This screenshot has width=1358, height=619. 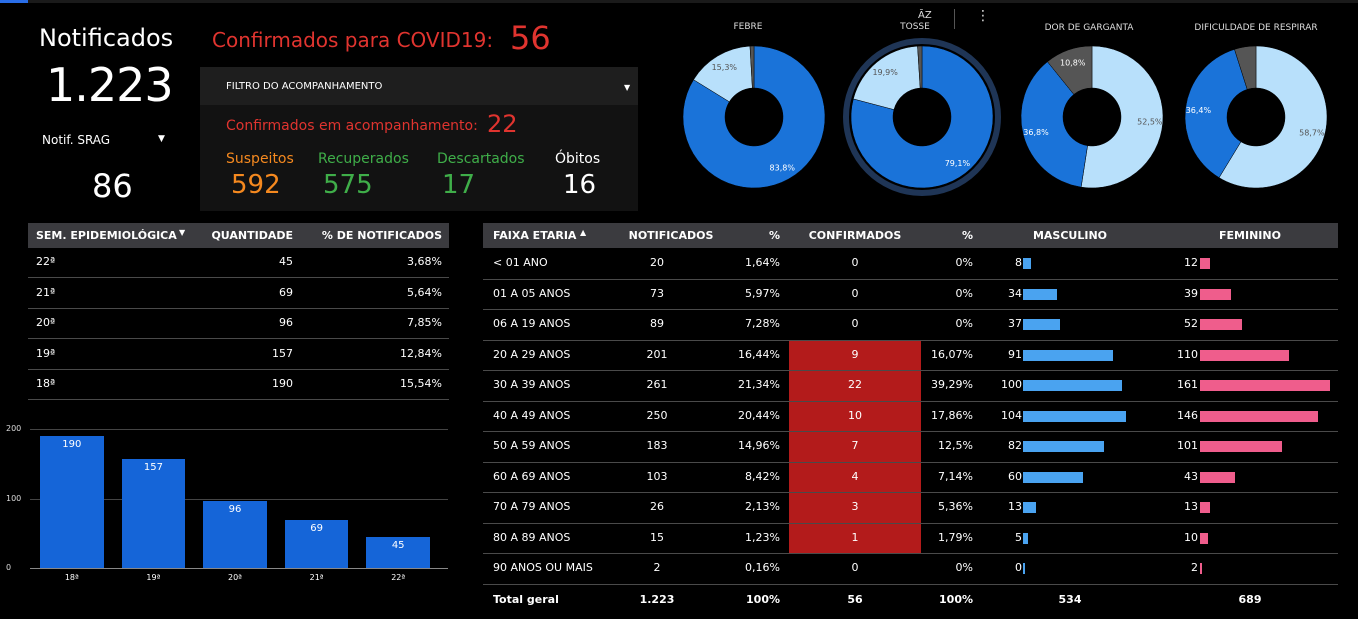 What do you see at coordinates (956, 599) in the screenshot?
I see `total-cell: 100%` at bounding box center [956, 599].